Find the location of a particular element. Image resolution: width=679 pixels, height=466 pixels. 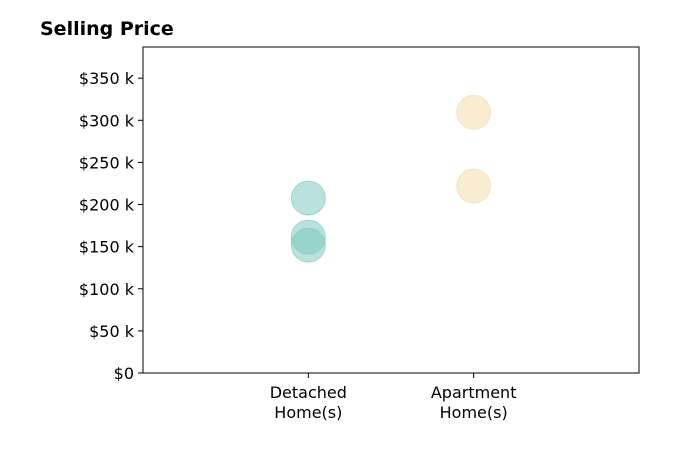

y-tick-label: $100 k is located at coordinates (107, 289).